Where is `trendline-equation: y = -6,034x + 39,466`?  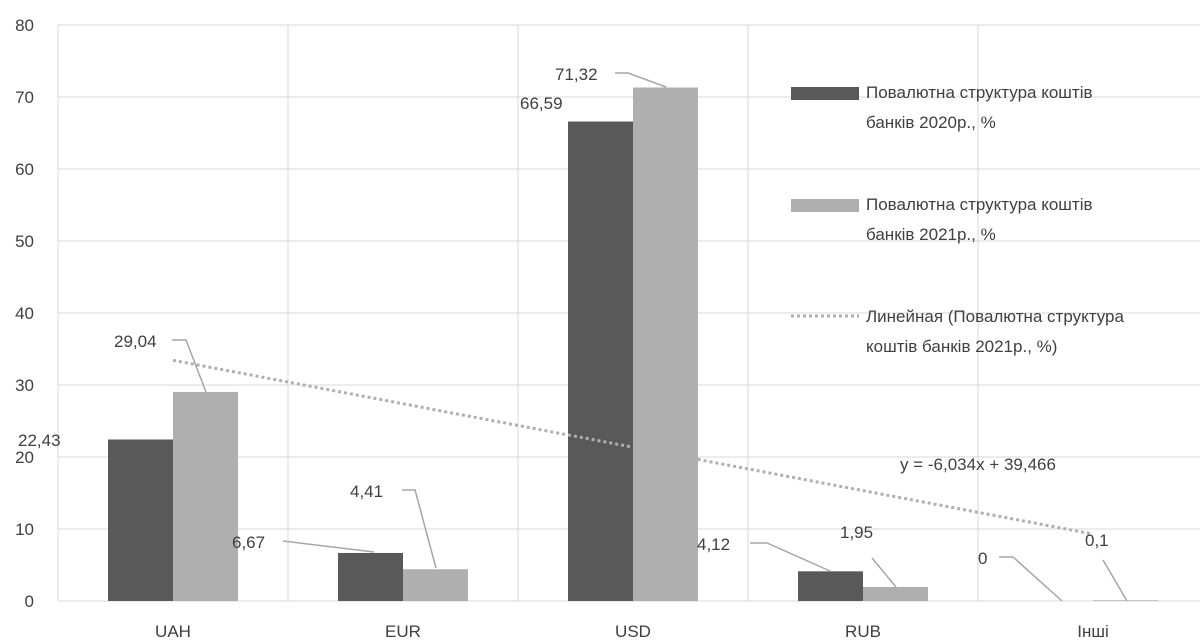 trendline-equation: y = -6,034x + 39,466 is located at coordinates (978, 464).